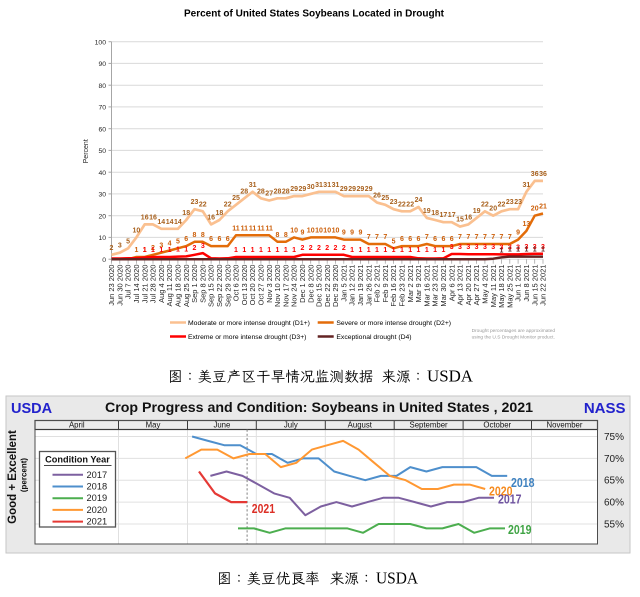 This screenshot has width=640, height=597. I want to click on svg-text: Jun 23 2020, so click(111, 285).